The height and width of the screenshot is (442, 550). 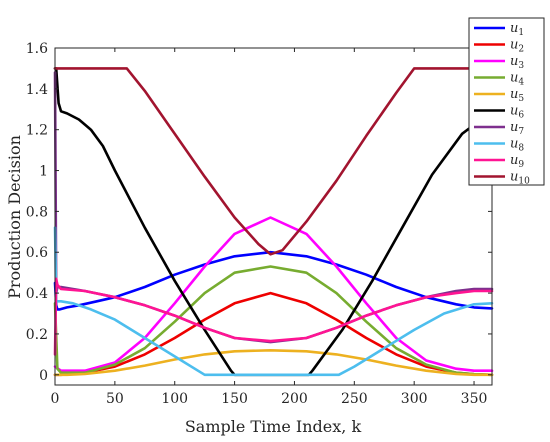 What do you see at coordinates (37, 212) in the screenshot?
I see `y-tick-label: 0.8` at bounding box center [37, 212].